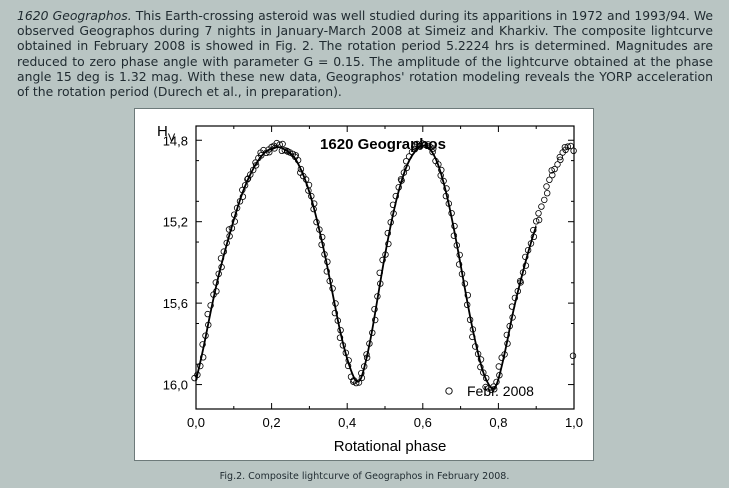 The width and height of the screenshot is (729, 488). What do you see at coordinates (196, 422) in the screenshot?
I see `x-tick-label: 0,0` at bounding box center [196, 422].